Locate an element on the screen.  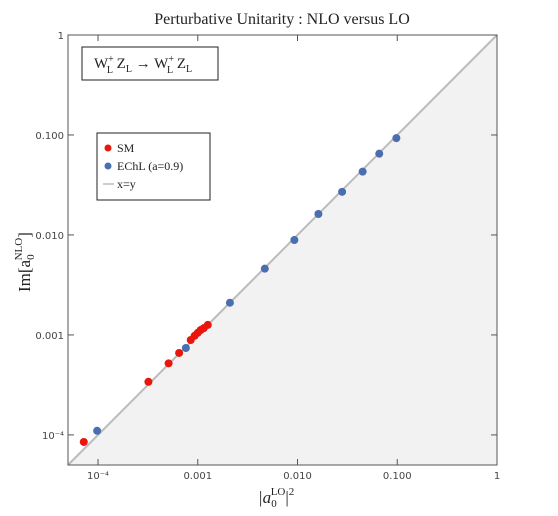
x-tick-label: 0.100 is located at coordinates (397, 476).